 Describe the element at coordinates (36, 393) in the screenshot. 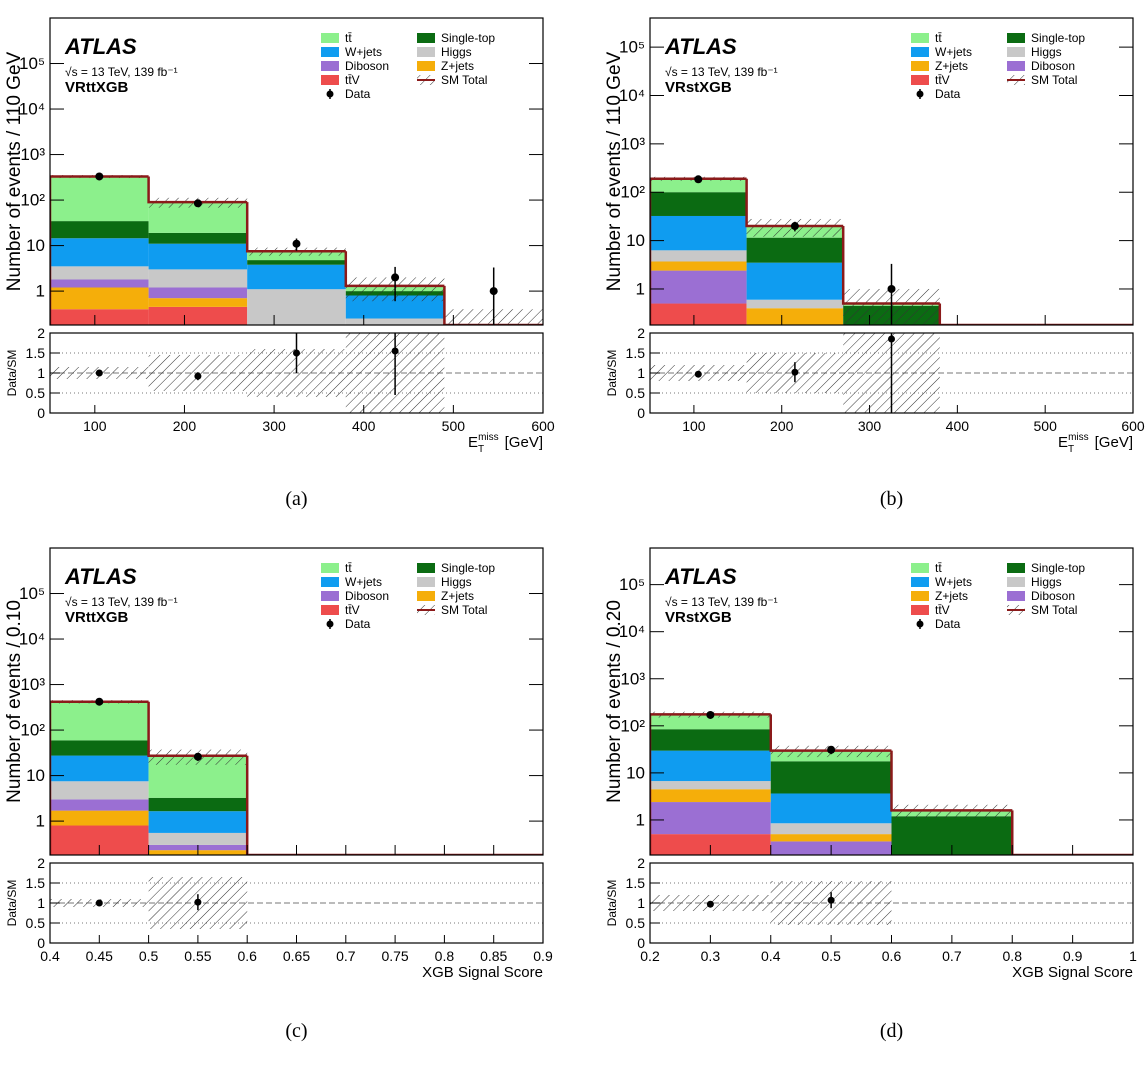

I see `ratio-y-tick-label: 0.5` at that location.